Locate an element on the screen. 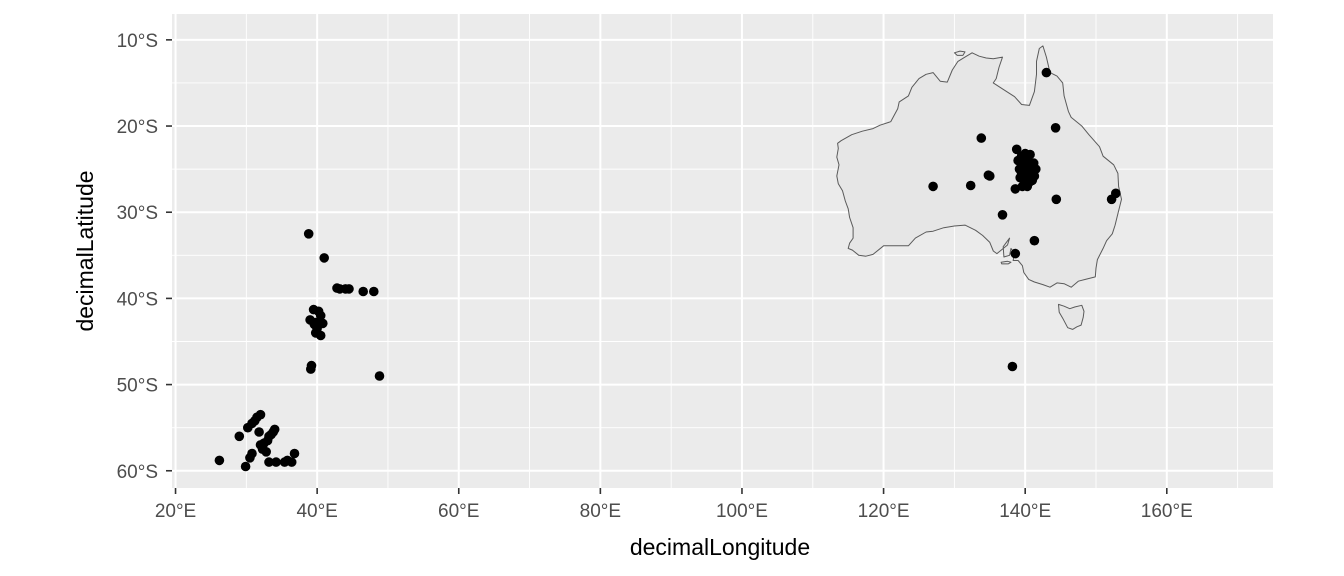 This screenshot has height=576, width=1344. x-tick-label: 120°E is located at coordinates (884, 511).